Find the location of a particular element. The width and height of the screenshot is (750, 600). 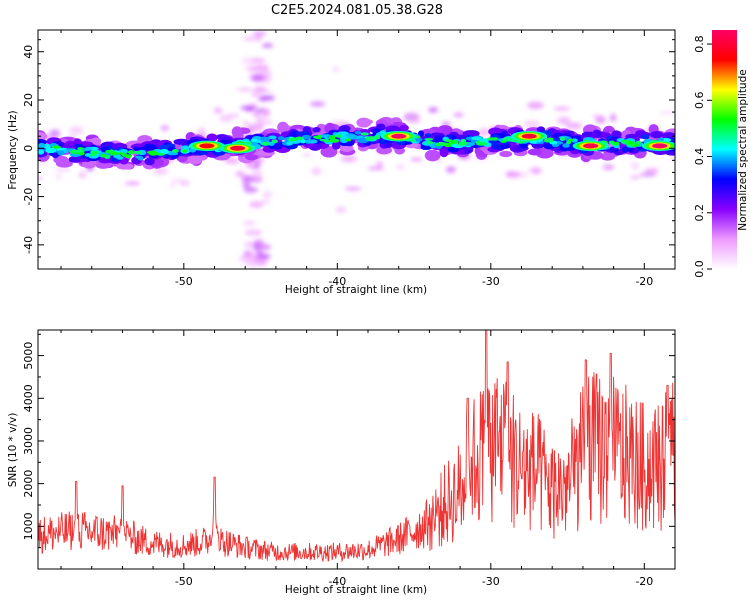

spectrogram-hot-spot is located at coordinates (529, 136).